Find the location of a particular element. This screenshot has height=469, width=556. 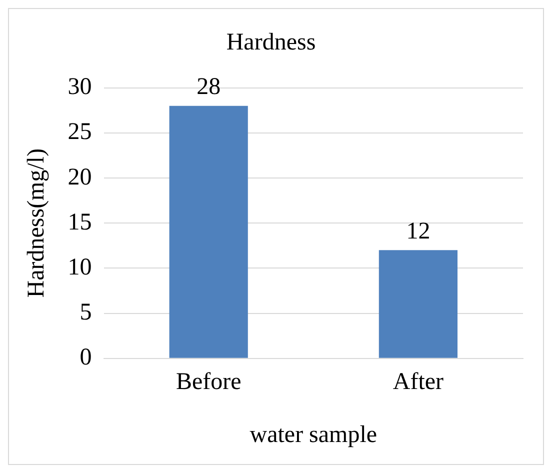

y-tick-label: 10 is located at coordinates (80, 267).